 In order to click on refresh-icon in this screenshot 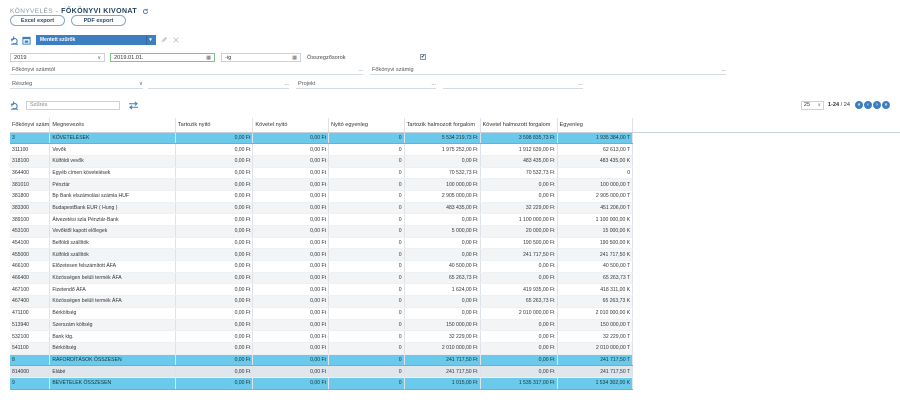, I will do `click(145, 11)`.